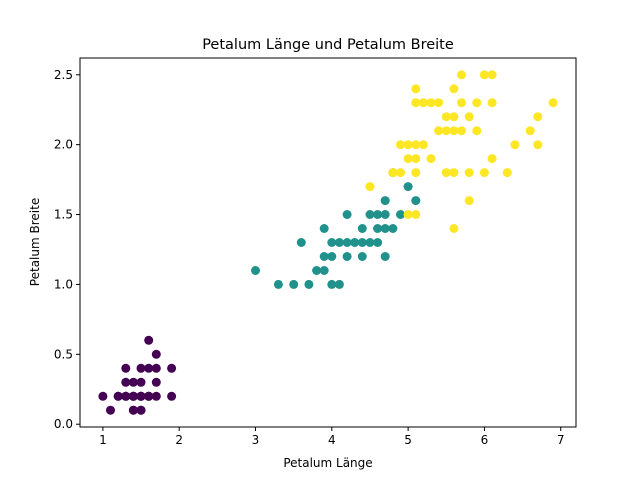 This screenshot has height=480, width=640. I want to click on y-axis: 0.0 0.5 1.0 1.5 2.0 2.5, so click(67, 249).